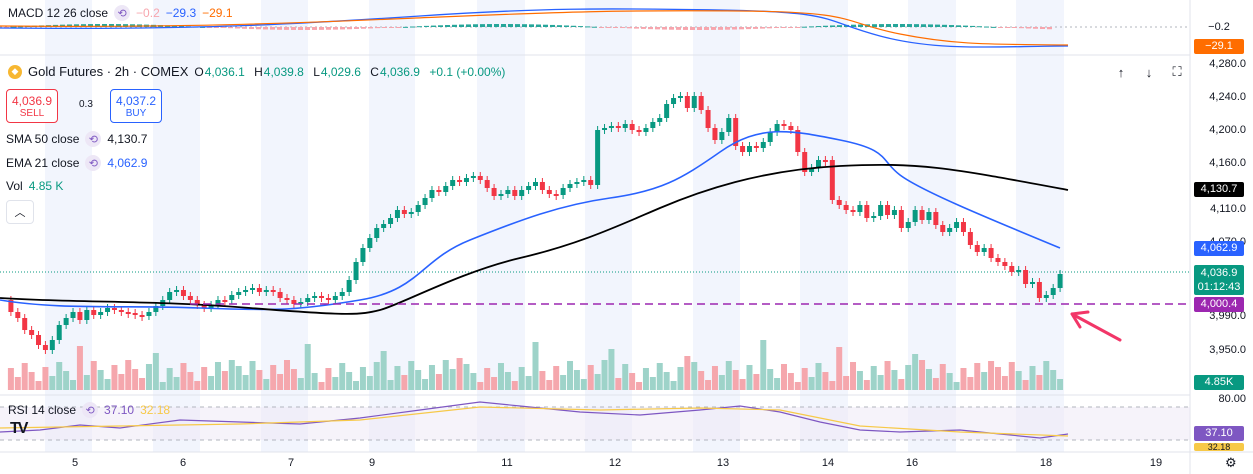  What do you see at coordinates (20, 212) in the screenshot?
I see `collapse-legend-button: ︿` at bounding box center [20, 212].